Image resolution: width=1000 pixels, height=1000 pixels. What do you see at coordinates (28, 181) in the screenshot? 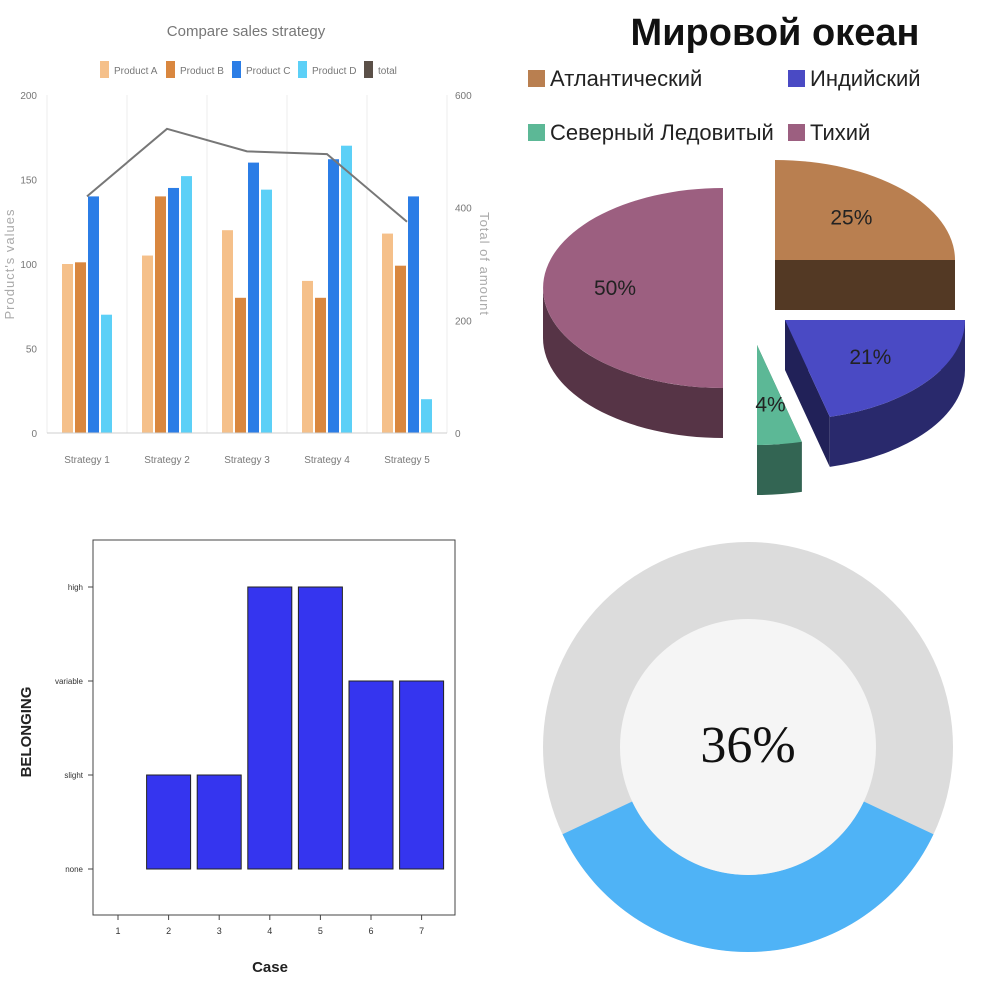
I see `y-tick-label: 150` at bounding box center [28, 181].